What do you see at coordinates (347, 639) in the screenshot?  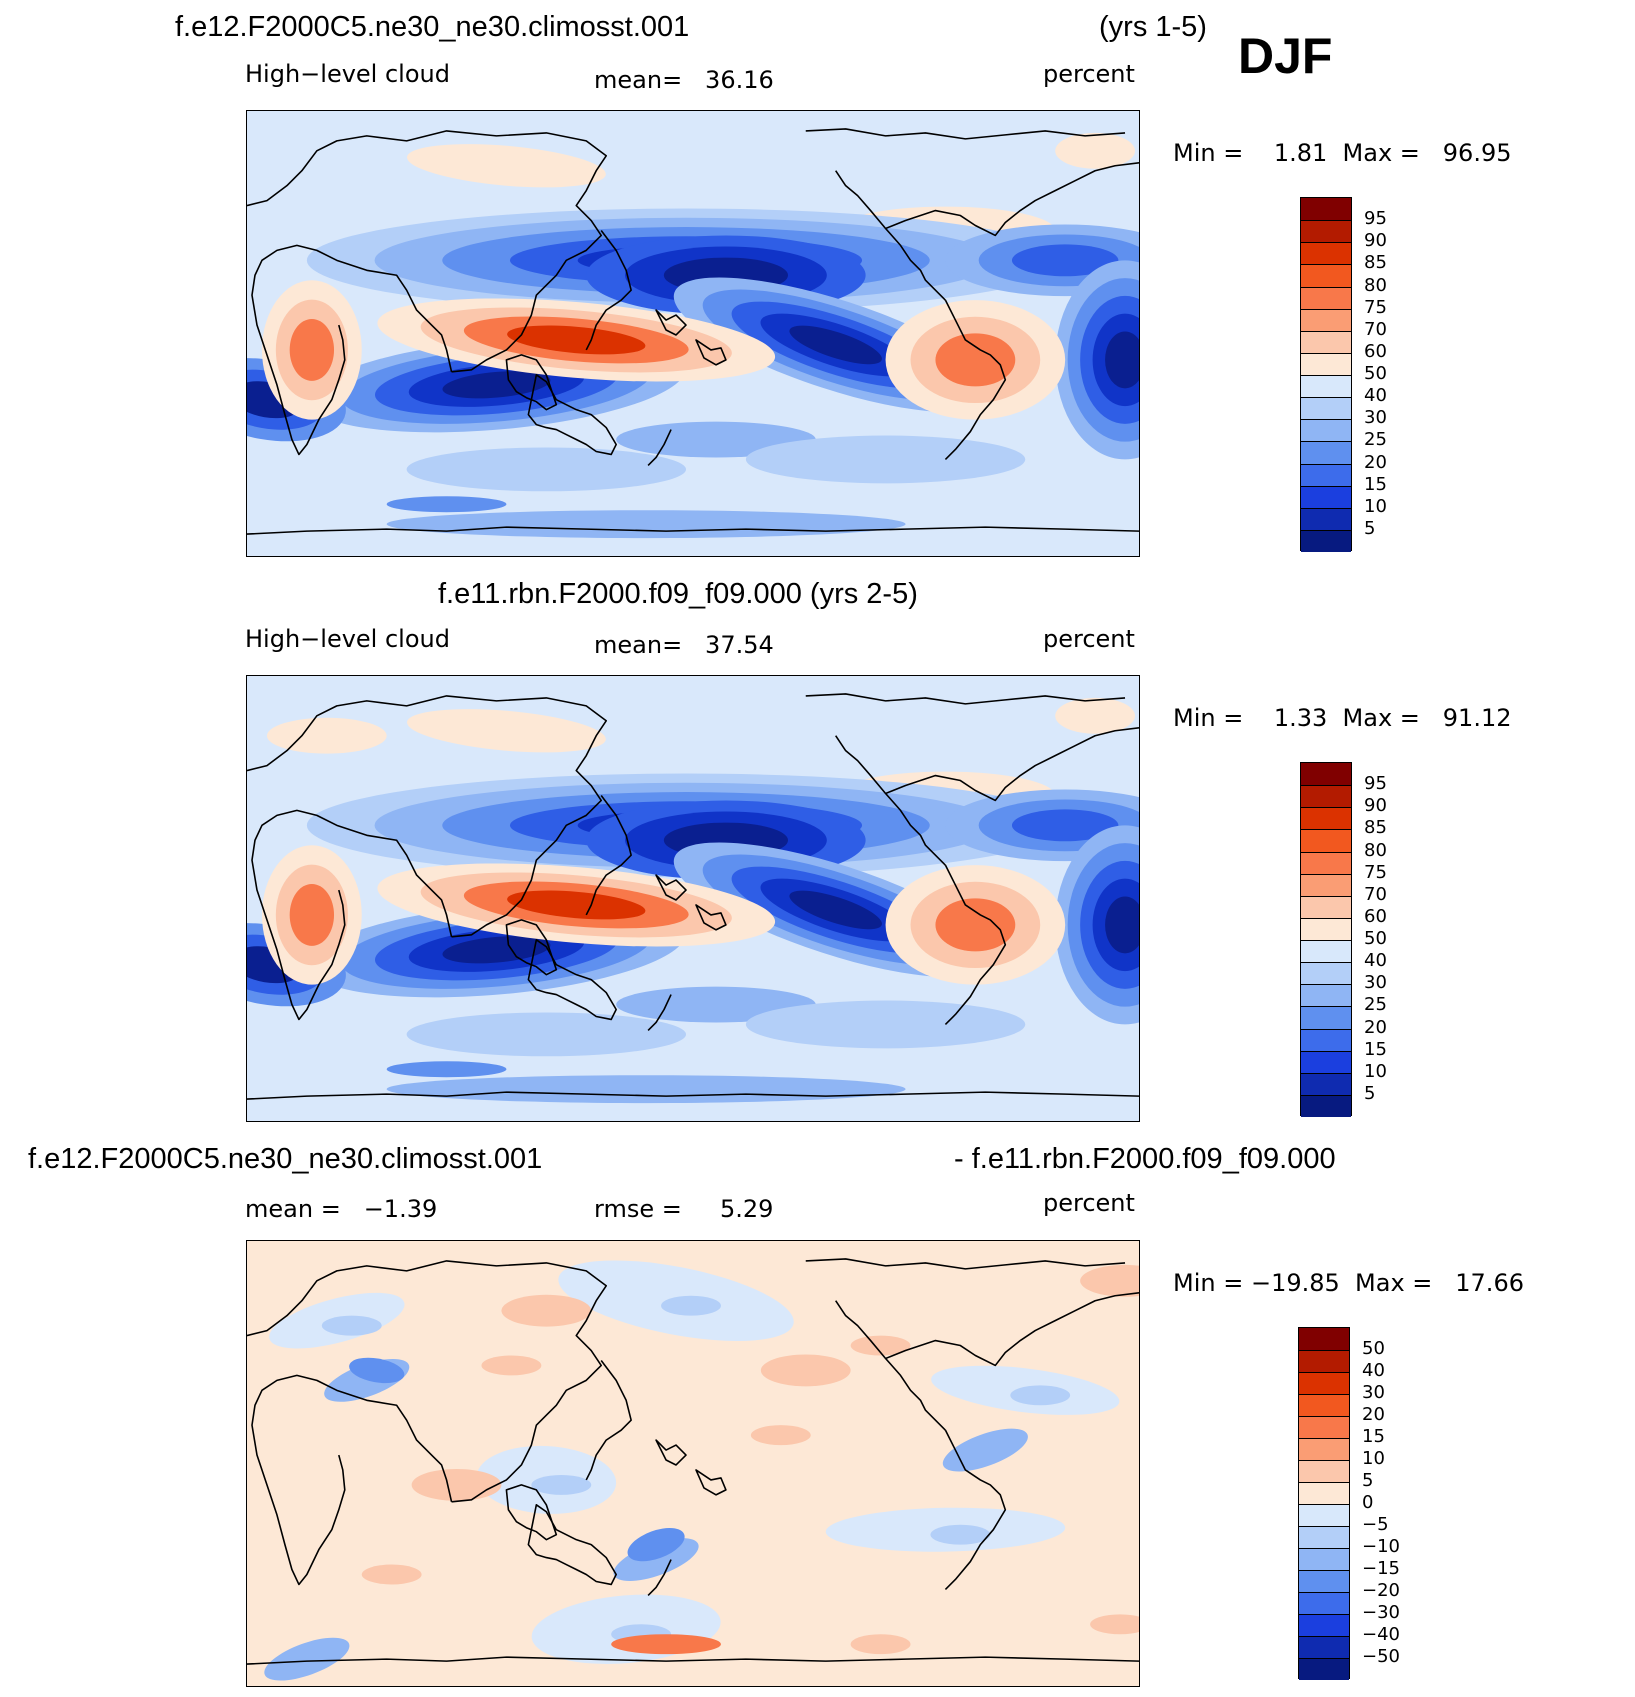 I see `panel2-variable: High−level cloud` at bounding box center [347, 639].